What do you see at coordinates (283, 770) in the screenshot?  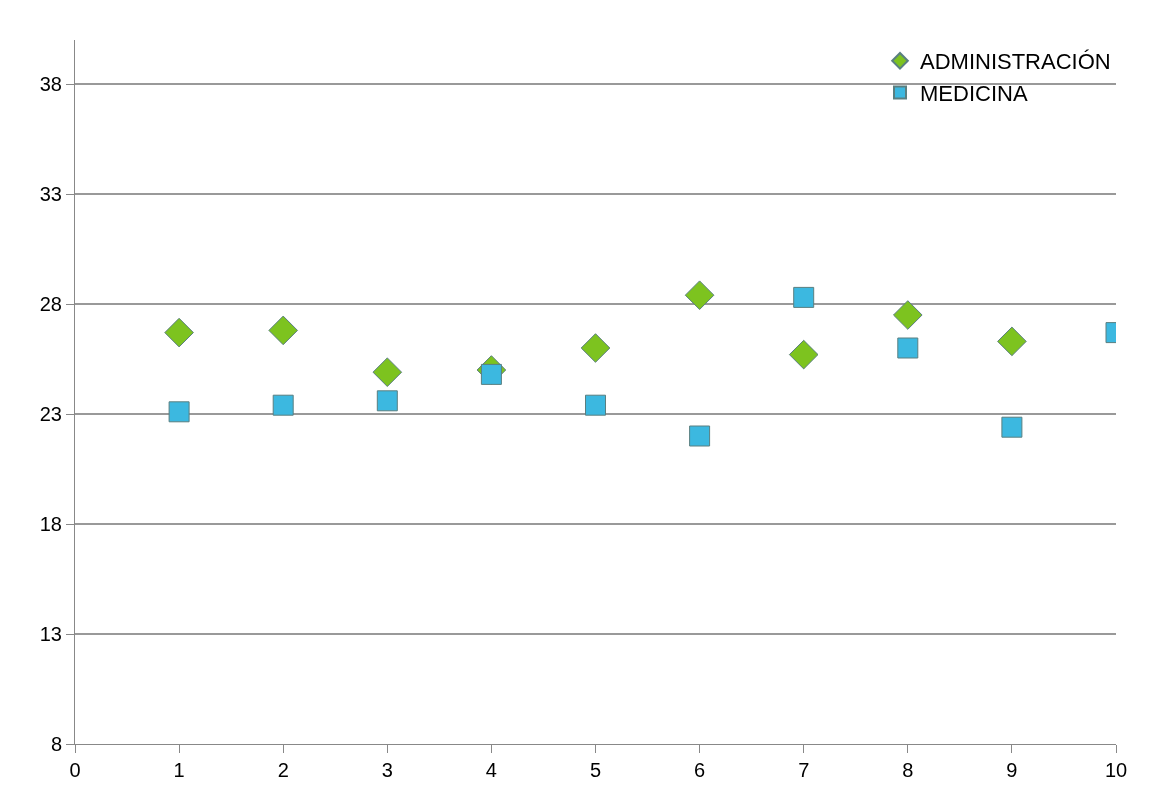 I see `x-tick-label: 2` at bounding box center [283, 770].